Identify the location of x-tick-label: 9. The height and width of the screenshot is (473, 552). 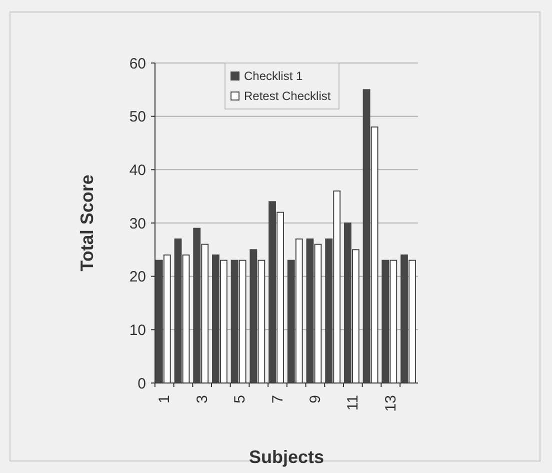
(315, 399).